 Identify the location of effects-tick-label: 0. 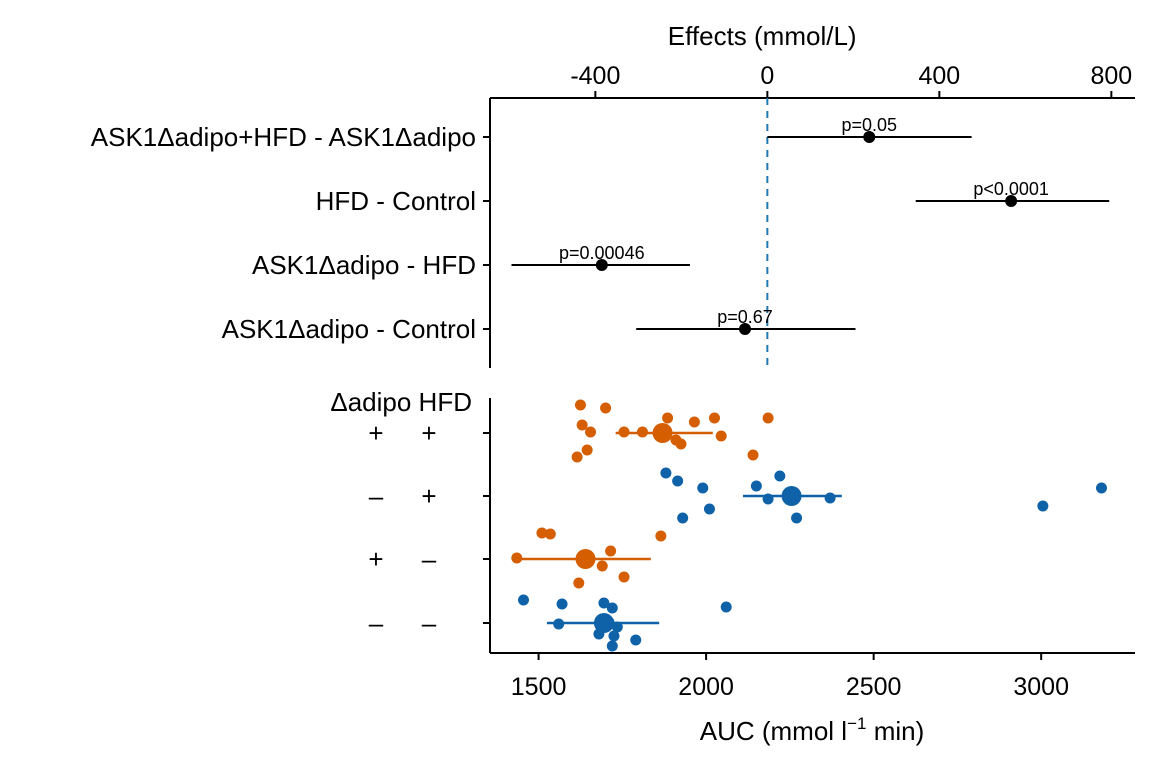
(767, 76).